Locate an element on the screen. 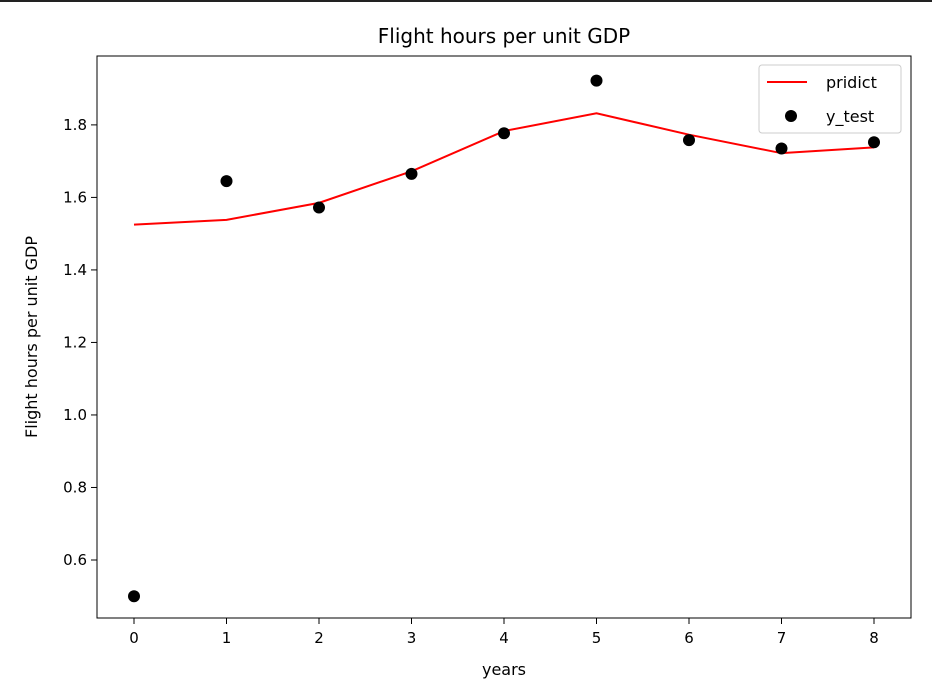 The height and width of the screenshot is (700, 932). x-tick-label: 7 is located at coordinates (782, 638).